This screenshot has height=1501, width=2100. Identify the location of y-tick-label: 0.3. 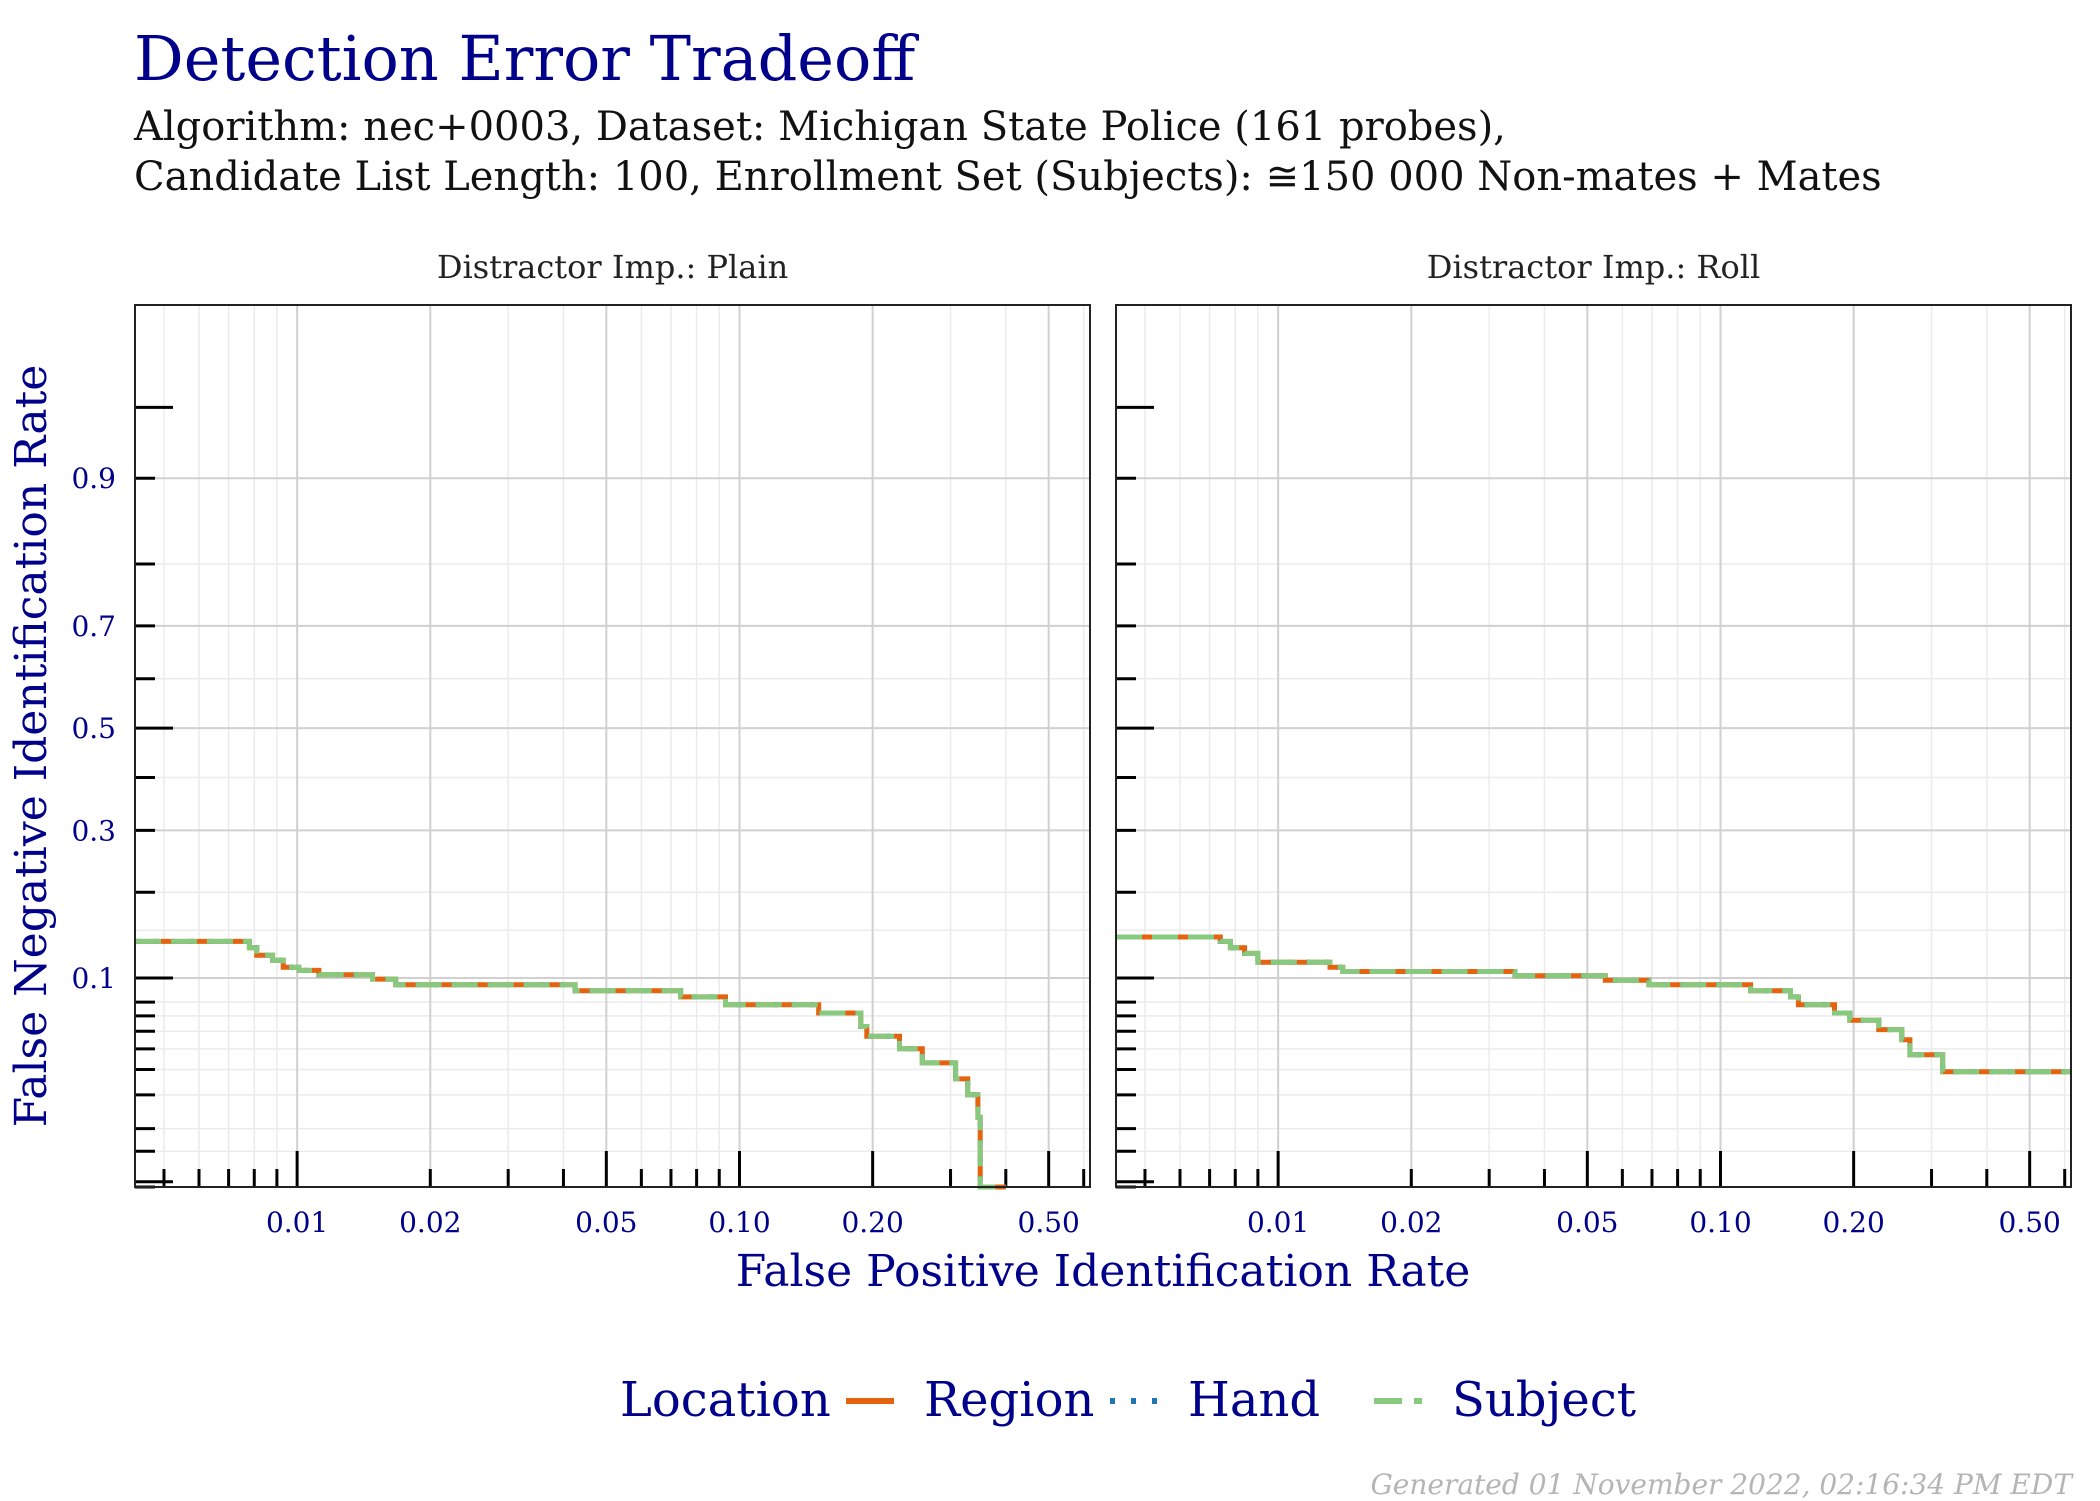
(93, 830).